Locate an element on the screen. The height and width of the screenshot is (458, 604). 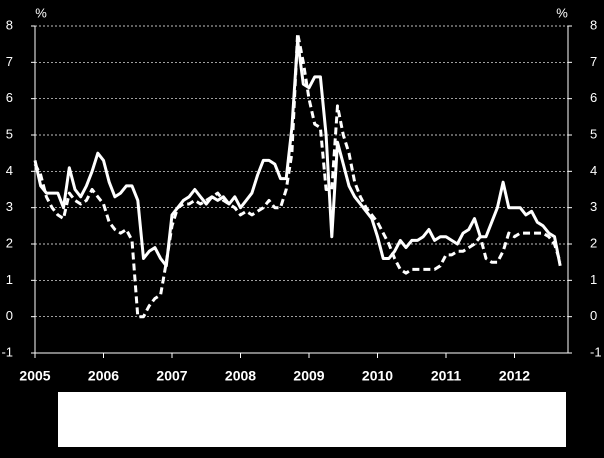
x-tick-label: 2011 is located at coordinates (446, 376).